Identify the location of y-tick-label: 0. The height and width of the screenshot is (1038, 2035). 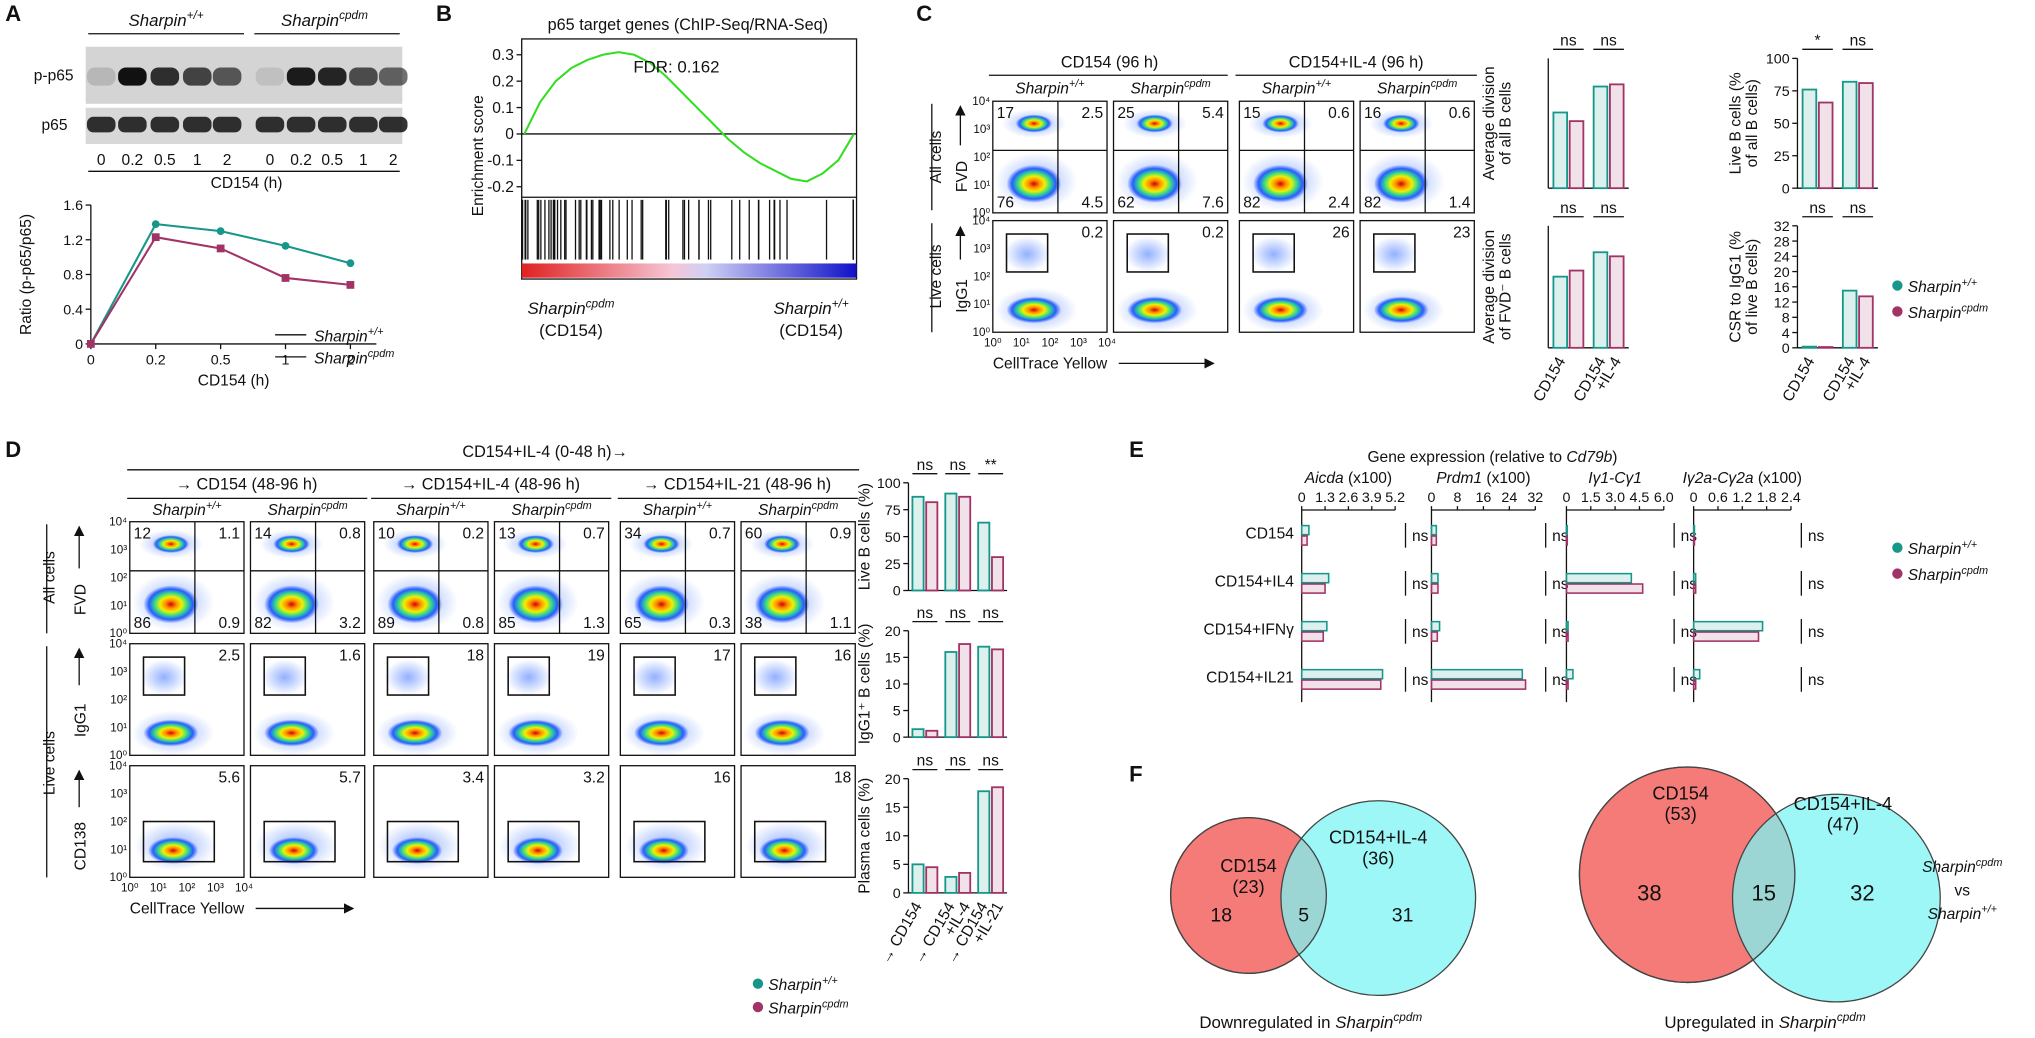
(79, 345).